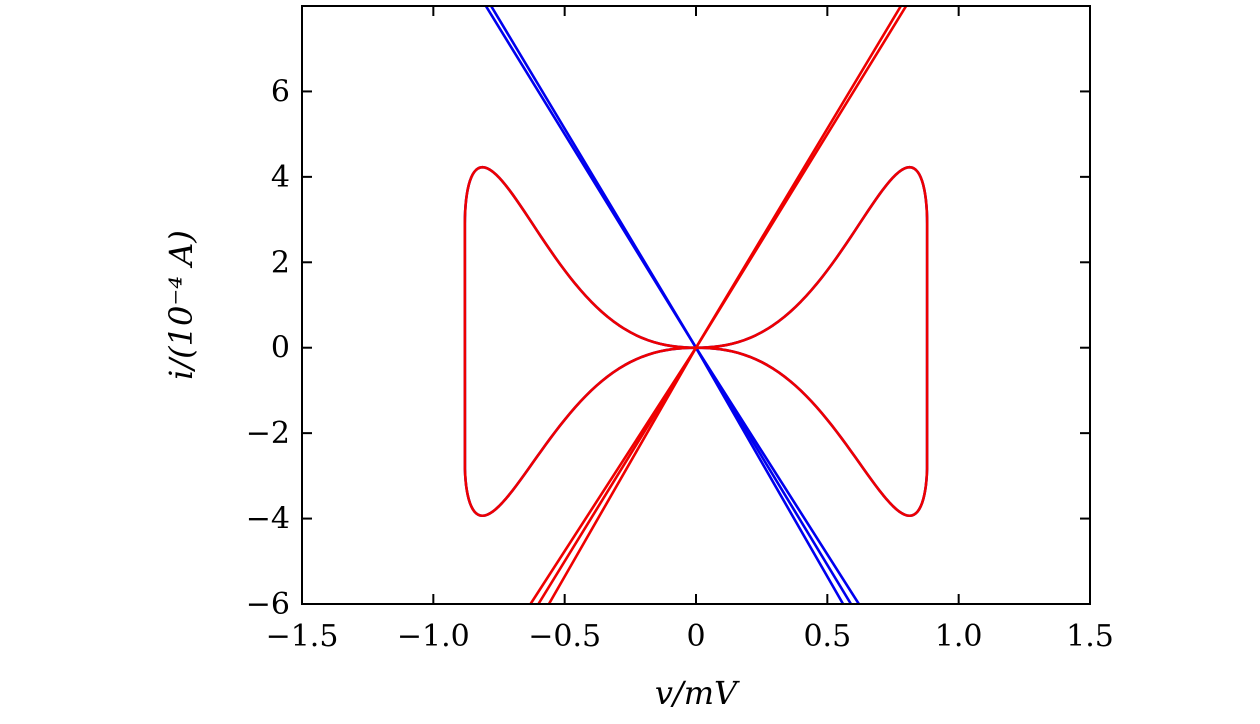 This screenshot has height=724, width=1260. Describe the element at coordinates (827, 636) in the screenshot. I see `x-tick-label: 0.5` at that location.